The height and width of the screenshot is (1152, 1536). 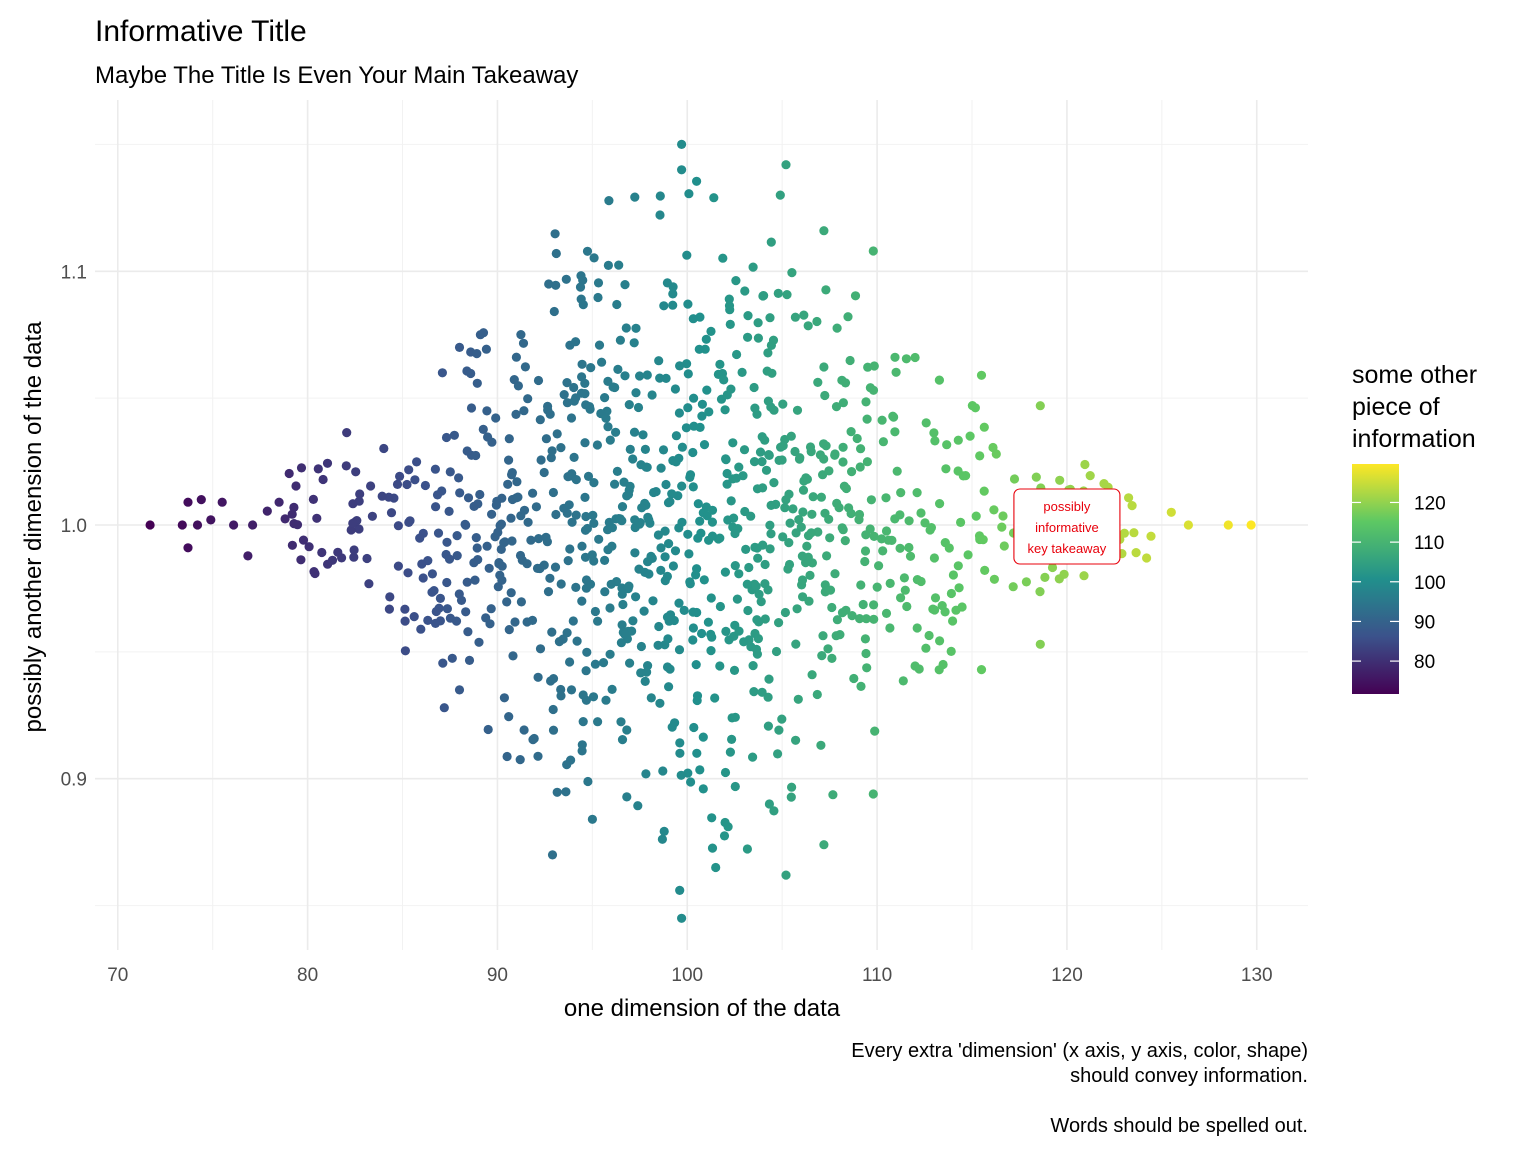 What do you see at coordinates (1066, 506) in the screenshot?
I see `annotation-text-line: possibly` at bounding box center [1066, 506].